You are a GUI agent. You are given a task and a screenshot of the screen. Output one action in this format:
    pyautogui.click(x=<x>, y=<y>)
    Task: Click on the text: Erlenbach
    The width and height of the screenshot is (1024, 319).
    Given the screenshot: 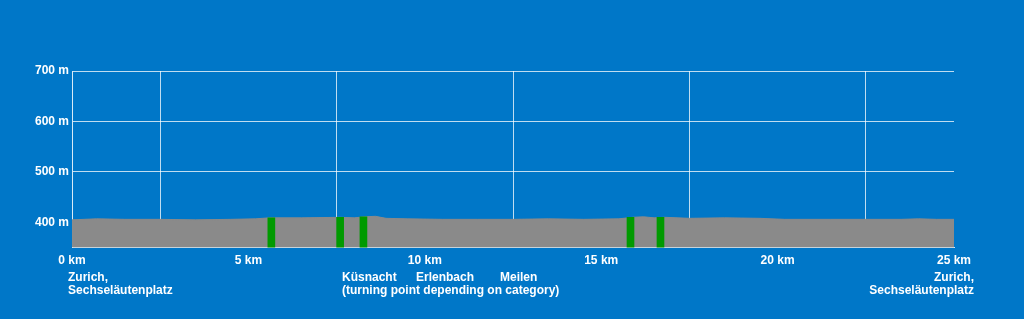 What is the action you would take?
    pyautogui.click(x=445, y=276)
    